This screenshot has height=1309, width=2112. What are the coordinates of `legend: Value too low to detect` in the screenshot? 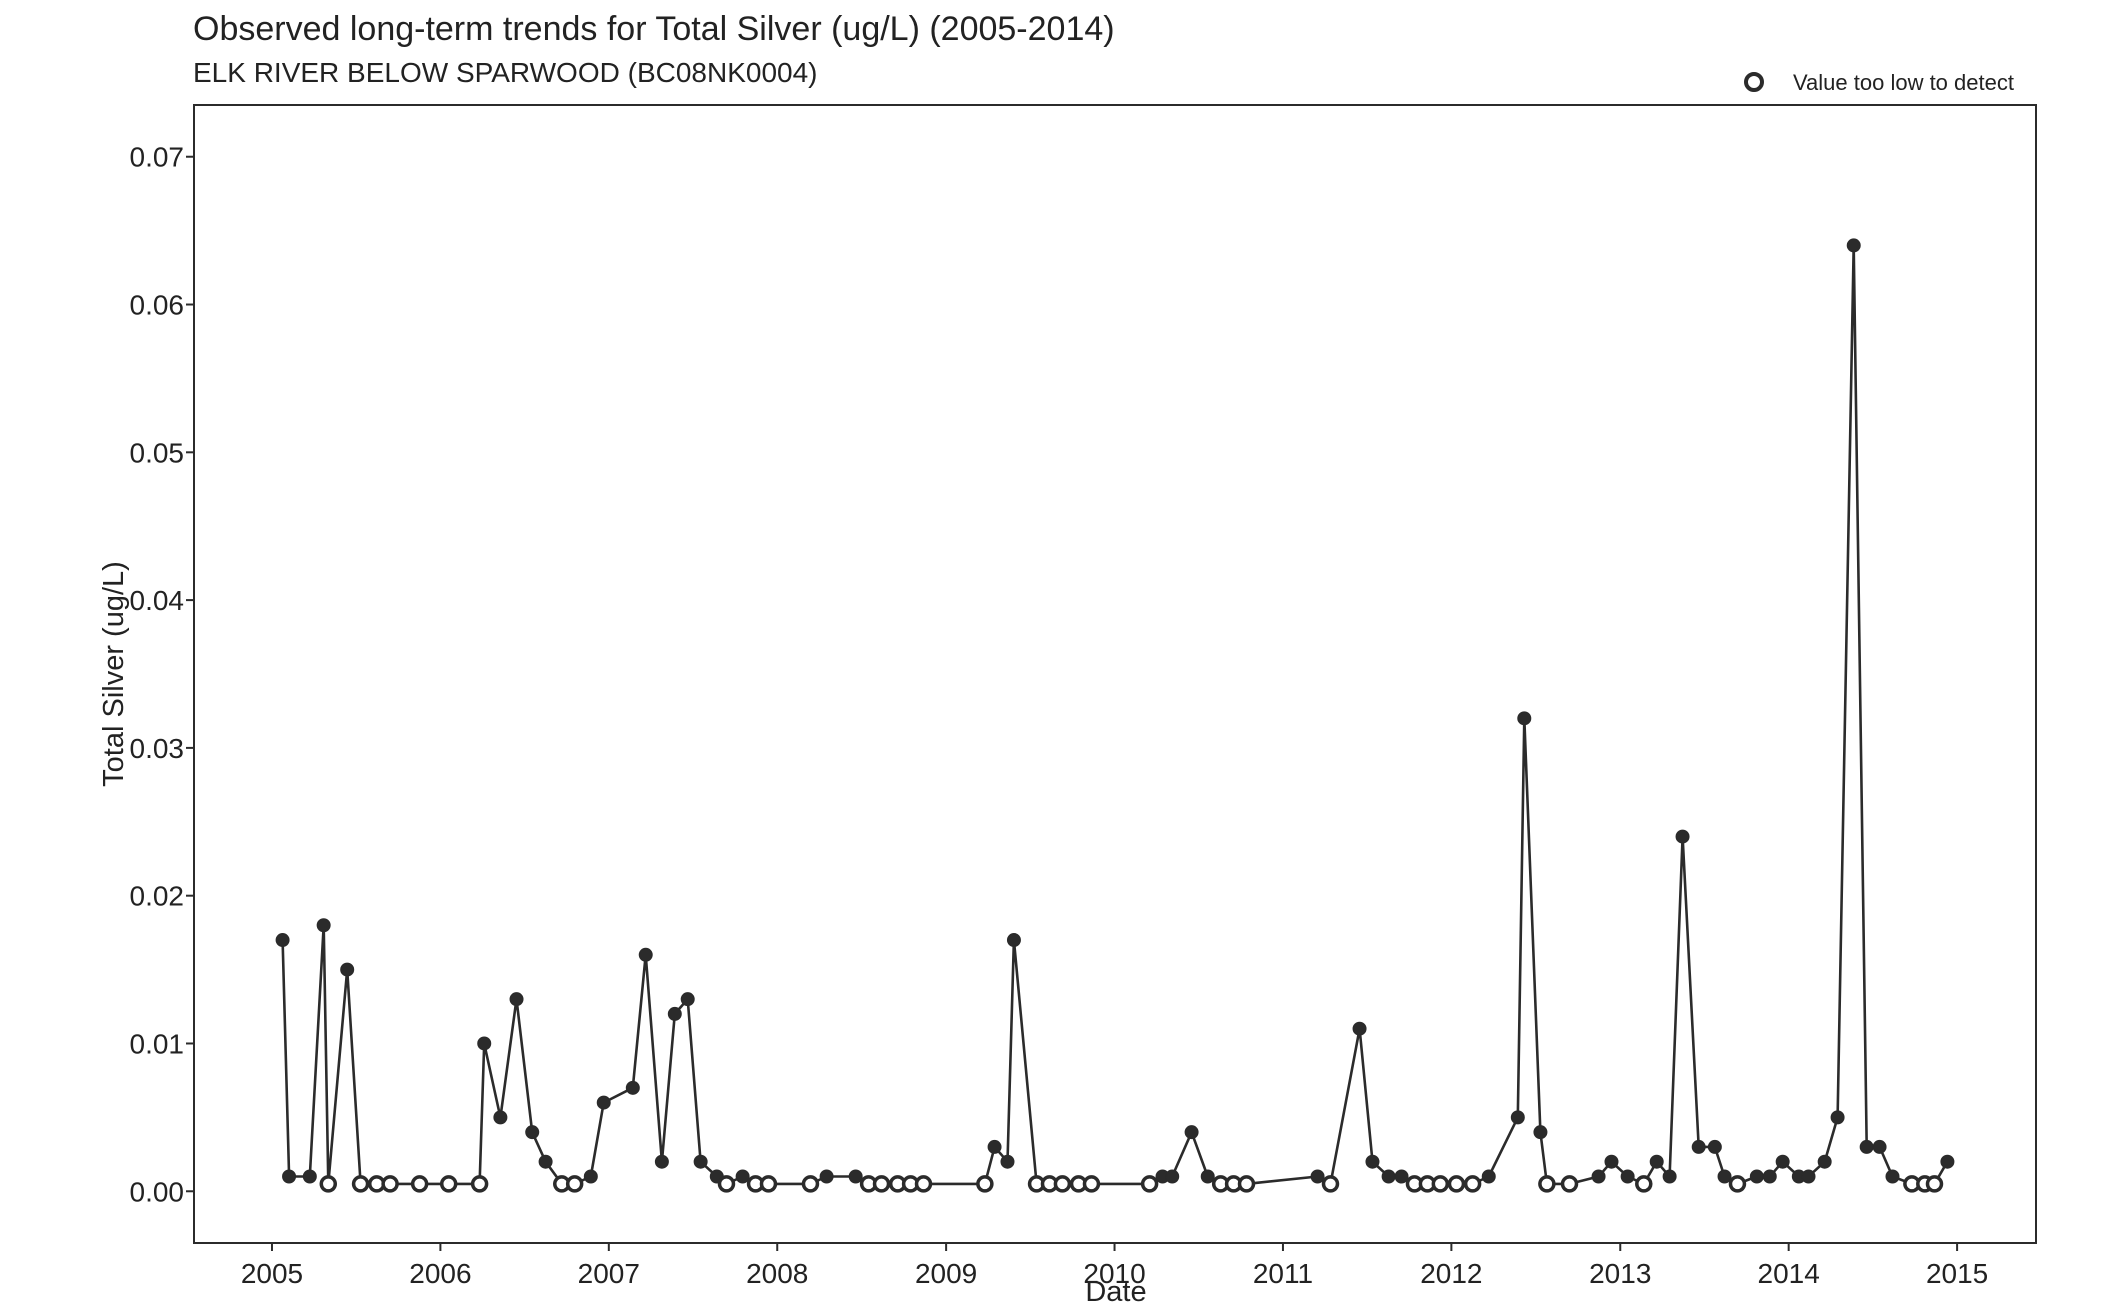 It's located at (1879, 82).